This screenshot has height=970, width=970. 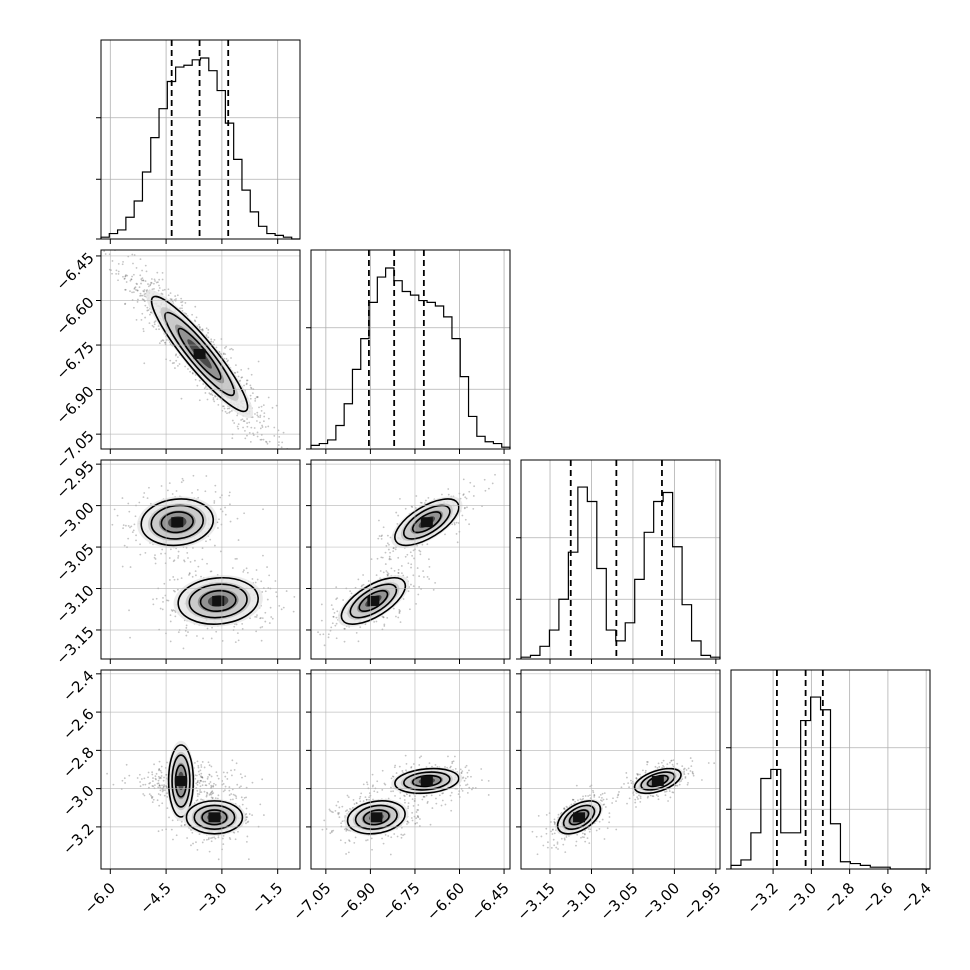 I want to click on y-tick-label: −3.2, so click(x=78, y=839).